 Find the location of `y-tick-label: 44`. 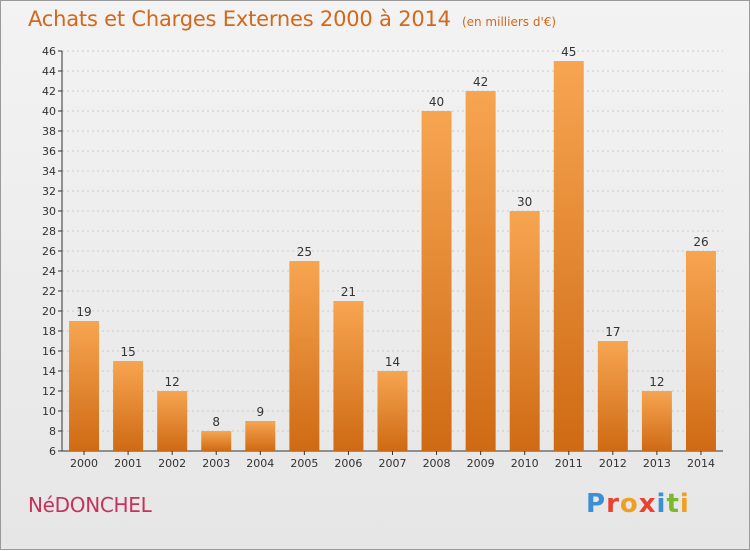

y-tick-label: 44 is located at coordinates (49, 71).